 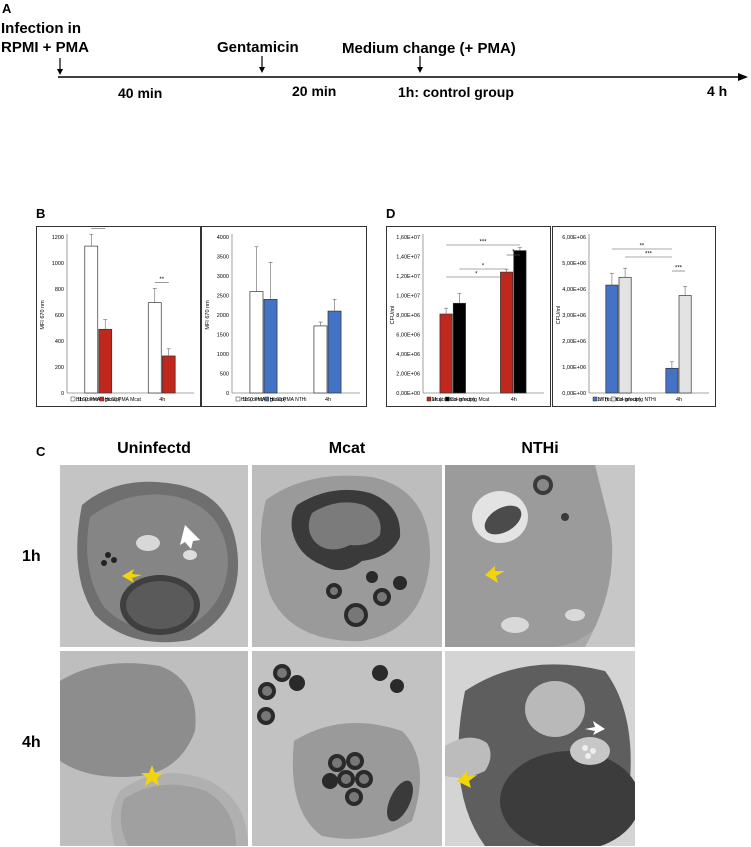 What do you see at coordinates (154, 556) in the screenshot?
I see `em-image-uninfected-1h` at bounding box center [154, 556].